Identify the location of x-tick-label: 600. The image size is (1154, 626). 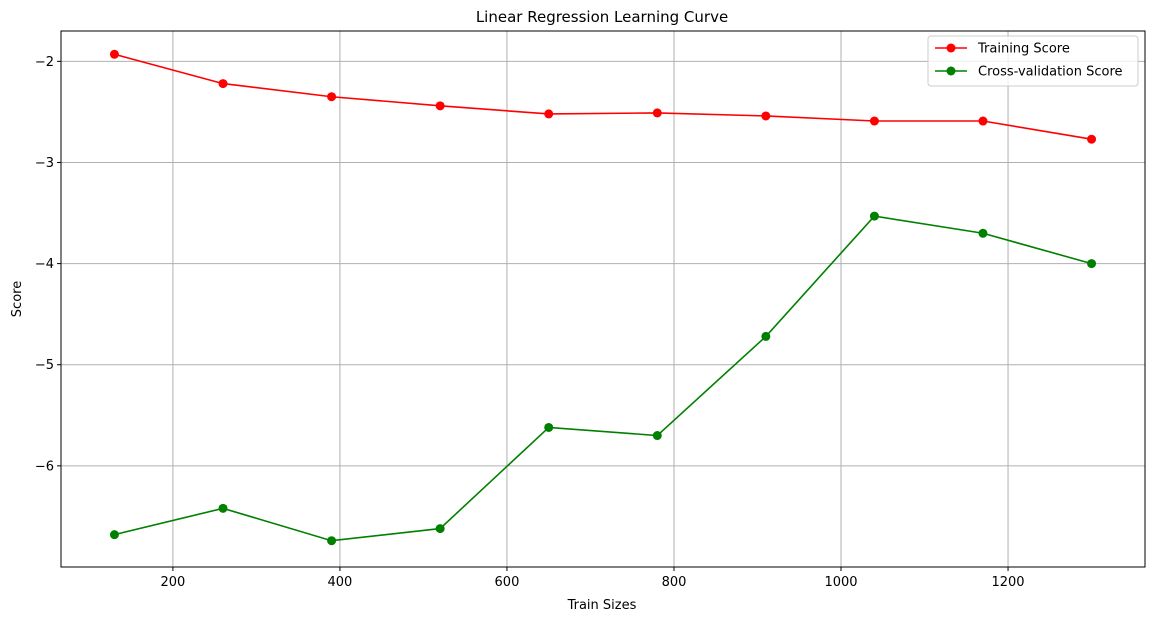
(507, 582).